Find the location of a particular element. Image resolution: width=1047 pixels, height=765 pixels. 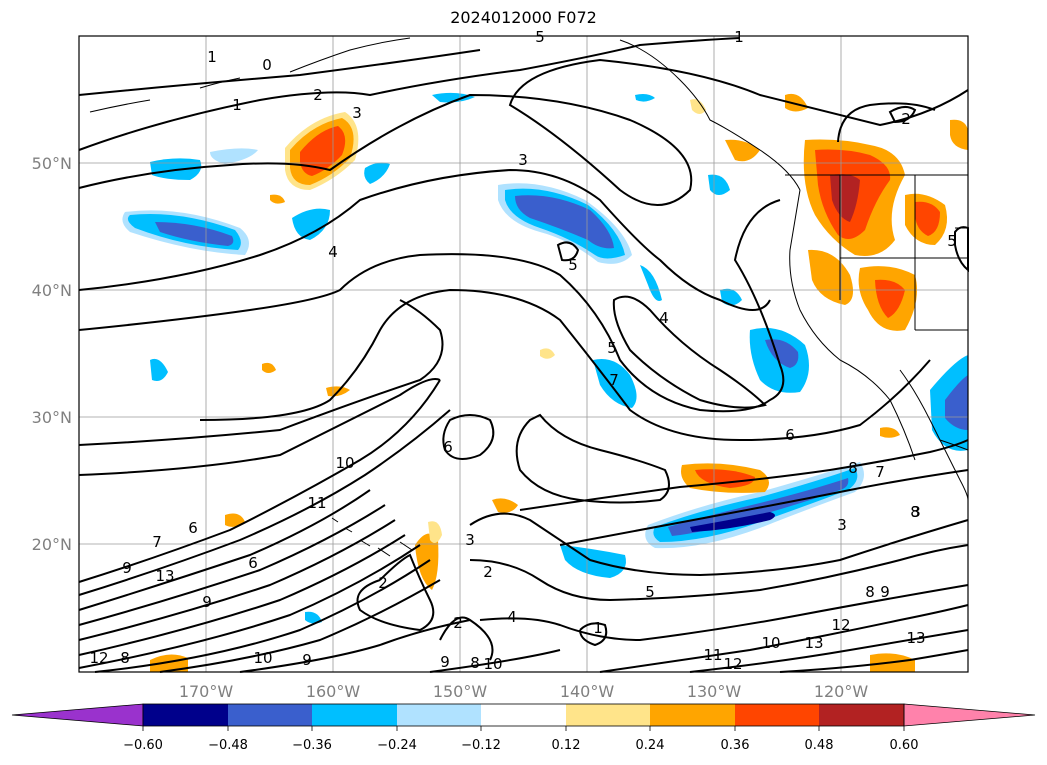

patch-small-blue3 is located at coordinates (719, 184).